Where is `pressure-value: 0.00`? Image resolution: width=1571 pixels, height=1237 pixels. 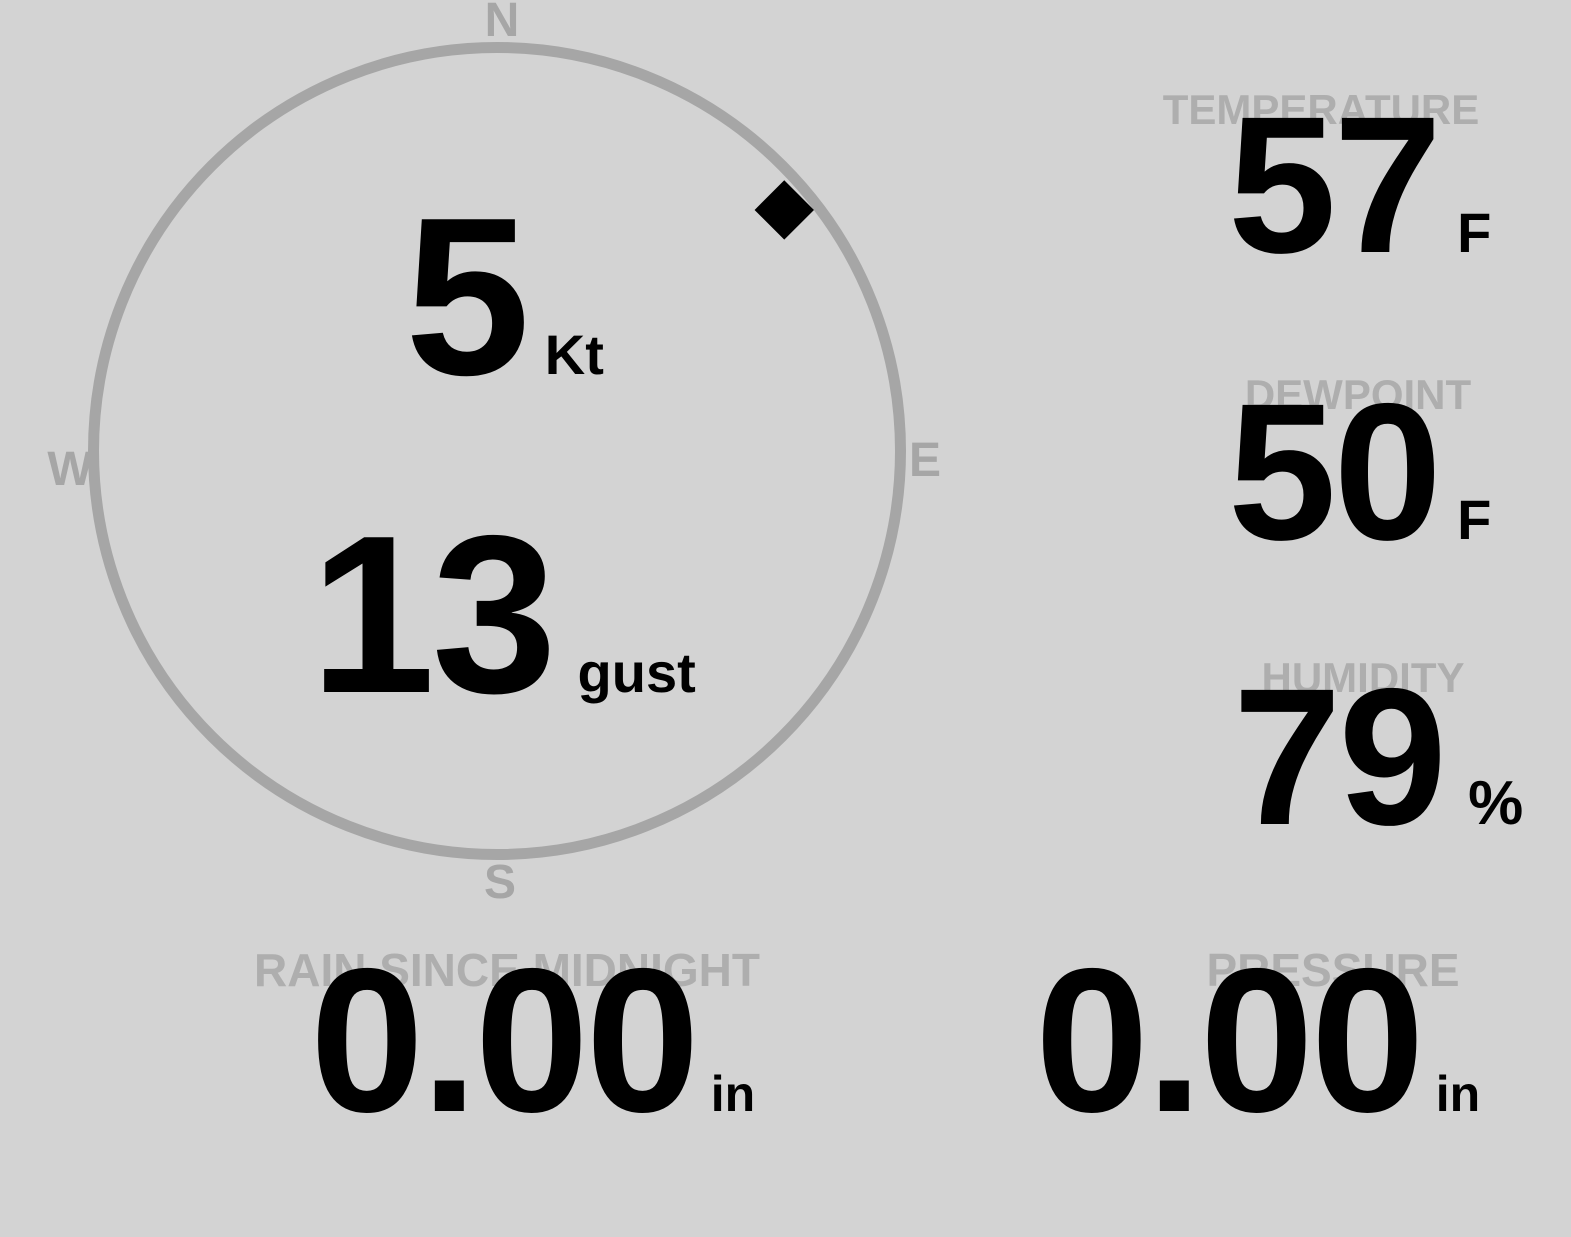 pressure-value: 0.00 is located at coordinates (1230, 1040).